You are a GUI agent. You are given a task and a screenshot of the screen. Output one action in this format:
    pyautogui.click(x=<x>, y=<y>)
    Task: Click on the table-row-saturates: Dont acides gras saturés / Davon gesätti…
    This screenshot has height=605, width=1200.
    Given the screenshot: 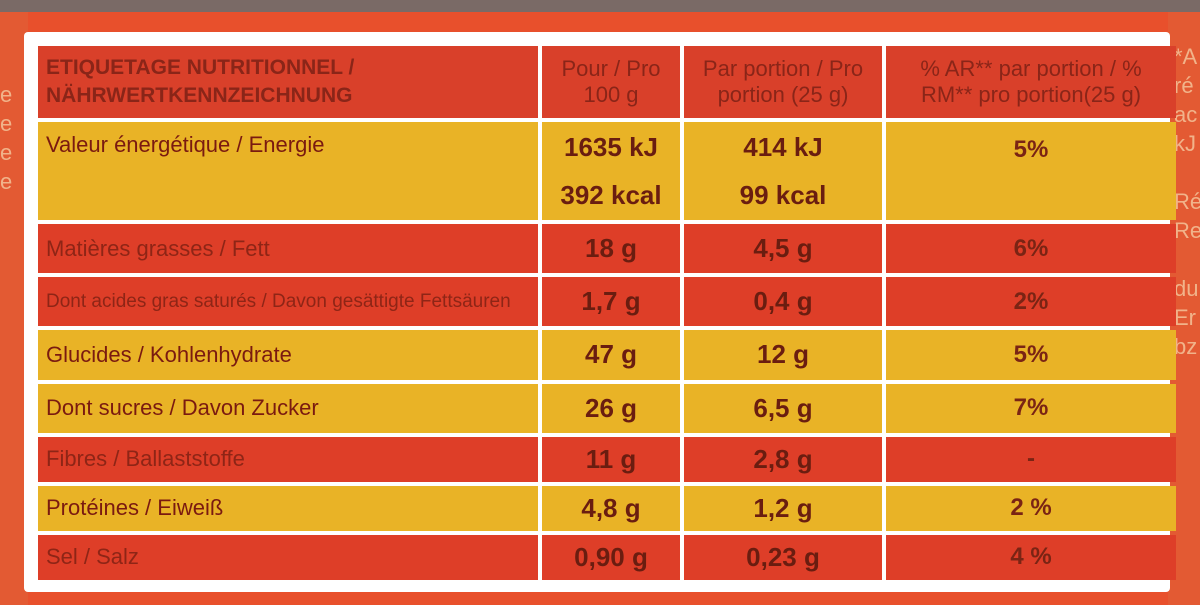 What is the action you would take?
    pyautogui.click(x=607, y=302)
    